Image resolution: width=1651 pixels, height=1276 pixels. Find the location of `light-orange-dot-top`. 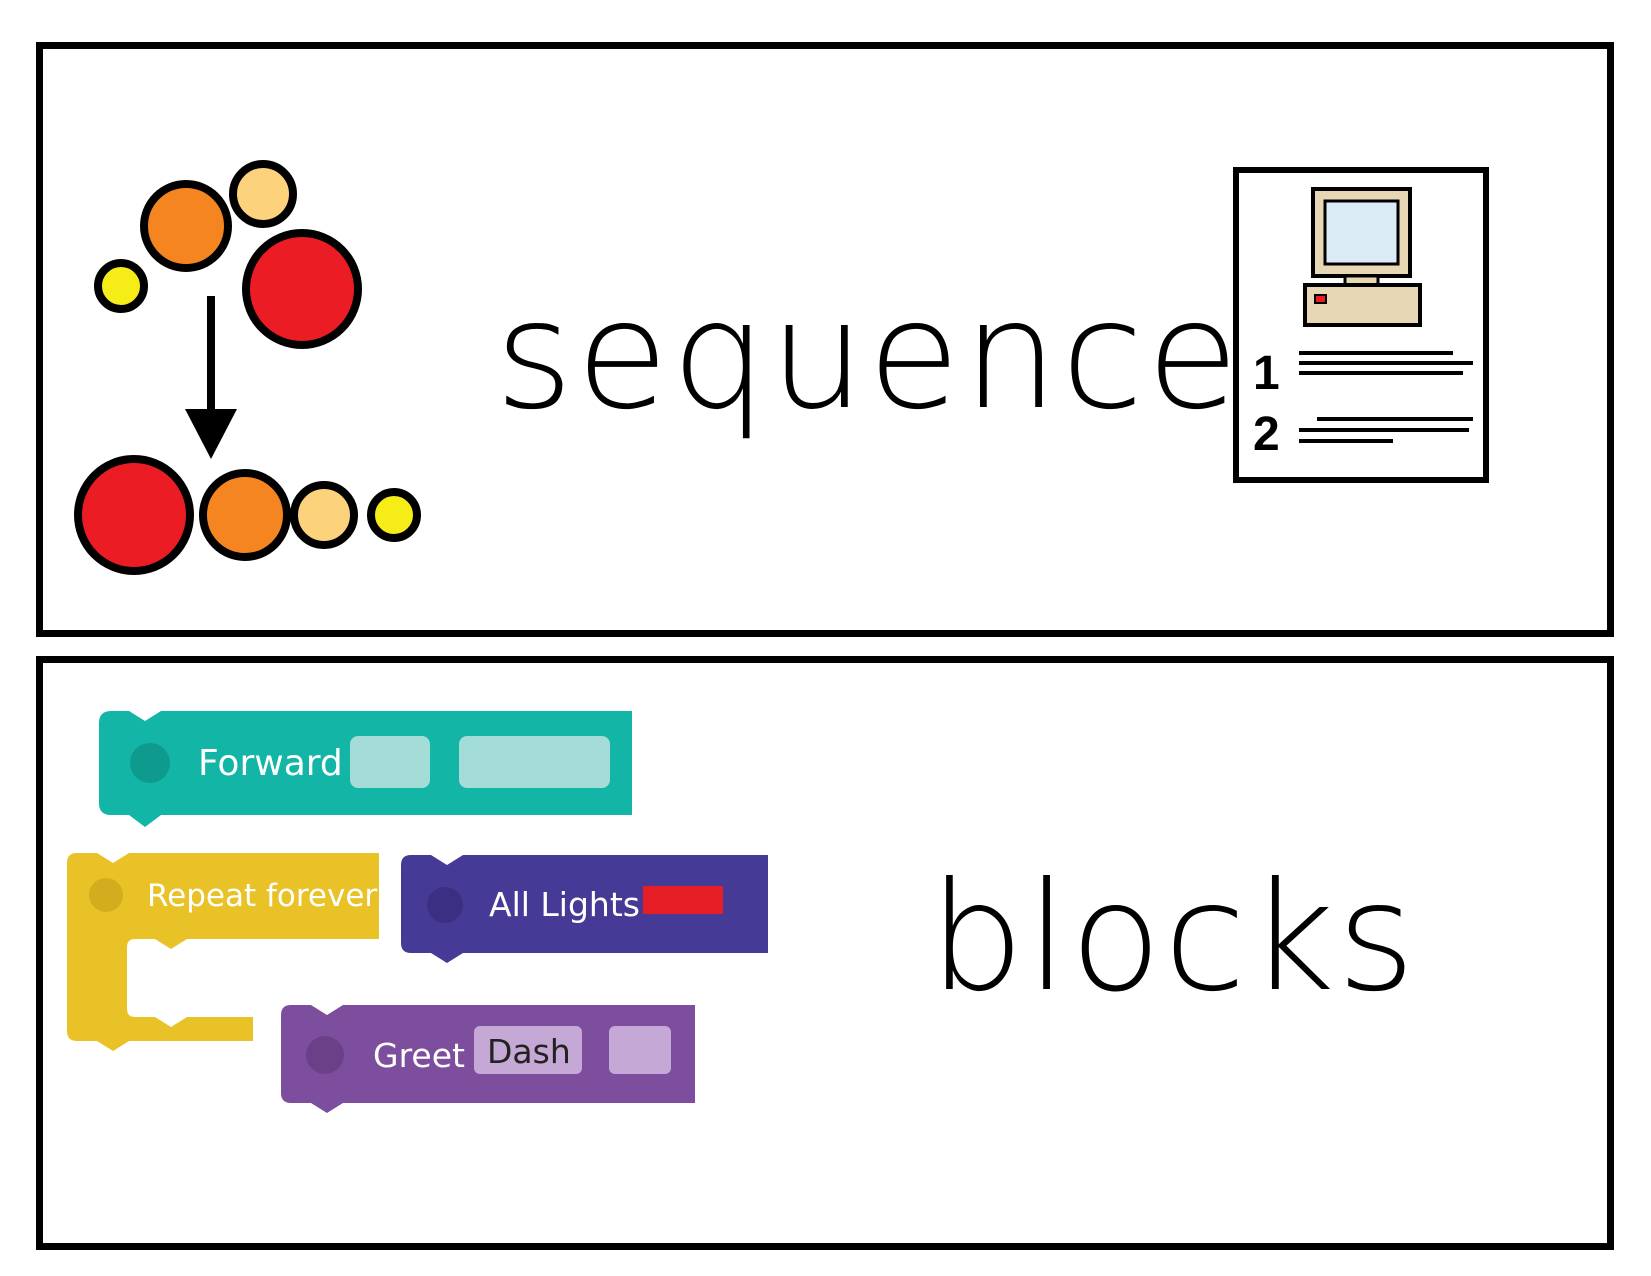

light-orange-dot-top is located at coordinates (263, 194).